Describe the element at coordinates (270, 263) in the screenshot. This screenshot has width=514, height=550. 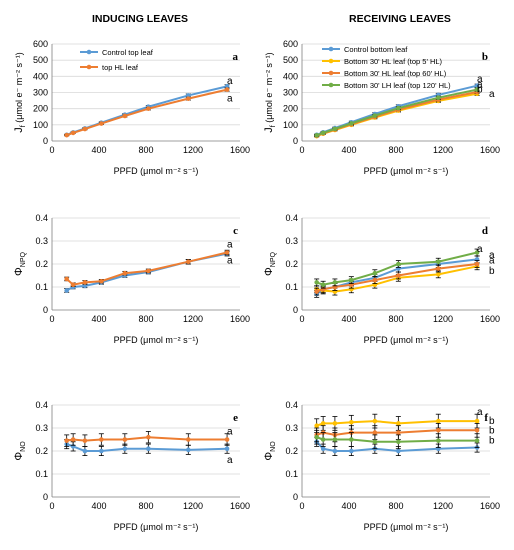
I see `y-axis-label: ΦNPQ` at that location.